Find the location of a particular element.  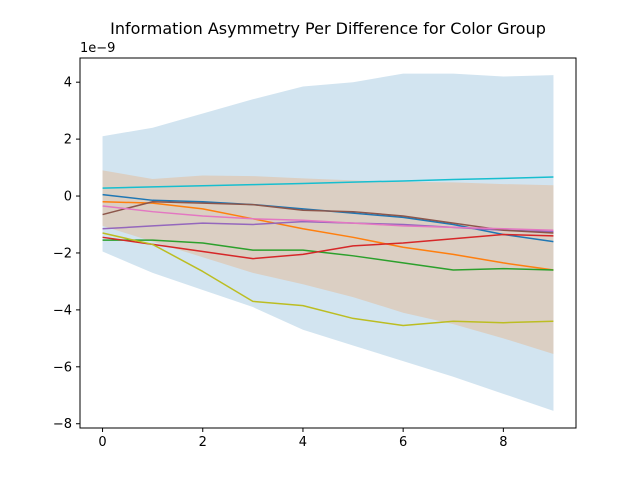

y-tick-label: 0 is located at coordinates (68, 197).